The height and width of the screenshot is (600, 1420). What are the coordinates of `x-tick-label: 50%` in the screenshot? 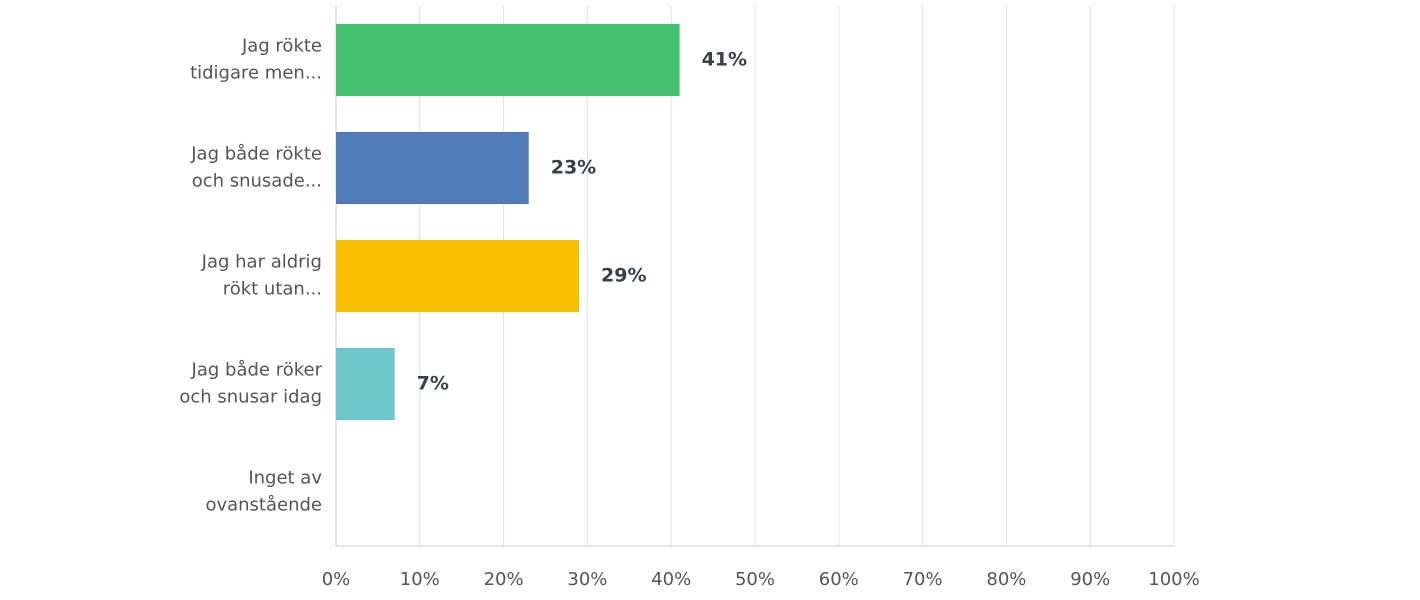 It's located at (755, 579).